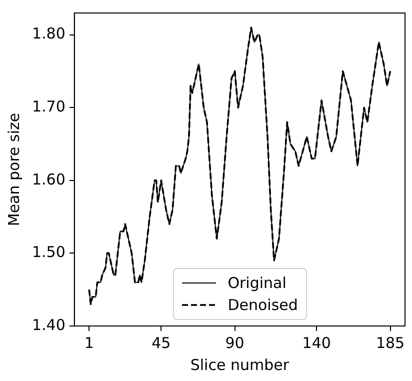 This screenshot has height=381, width=412. What do you see at coordinates (49, 252) in the screenshot?
I see `y-tick-label: 1.50` at bounding box center [49, 252].